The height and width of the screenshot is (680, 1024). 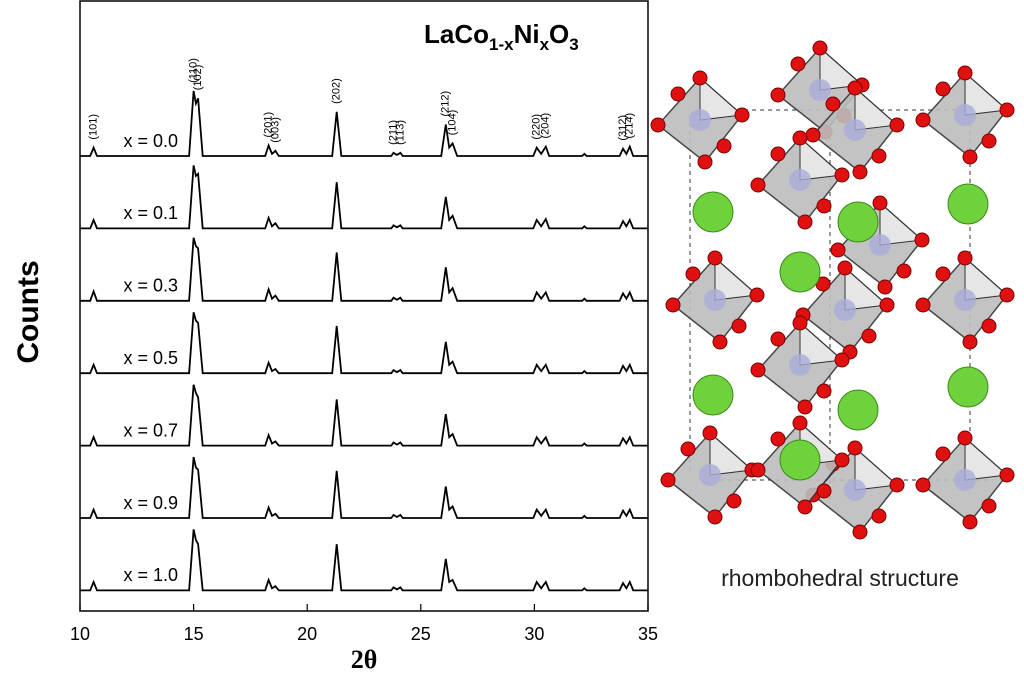 I want to click on series-label: x = 1.0, so click(x=150, y=575).